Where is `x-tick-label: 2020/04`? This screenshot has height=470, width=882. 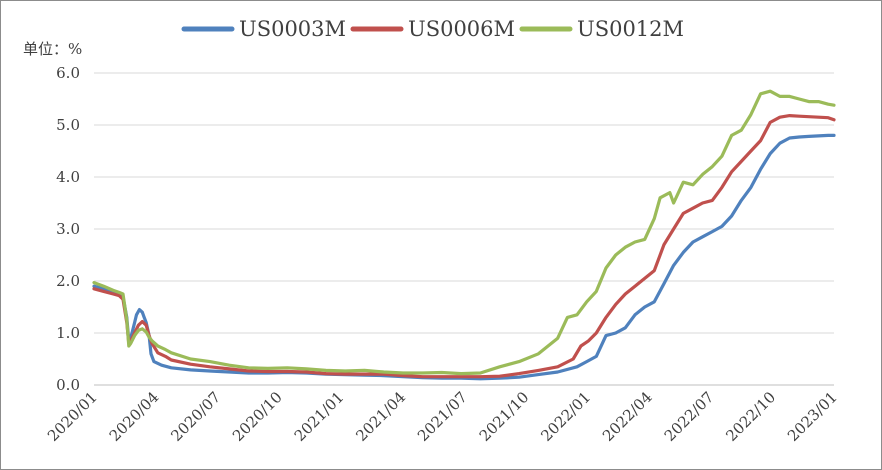
x-tick-label: 2020/04 is located at coordinates (134, 416).